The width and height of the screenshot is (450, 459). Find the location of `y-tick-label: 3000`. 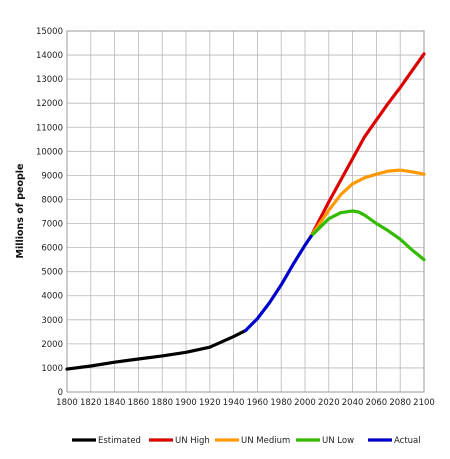

y-tick-label: 3000 is located at coordinates (52, 321).